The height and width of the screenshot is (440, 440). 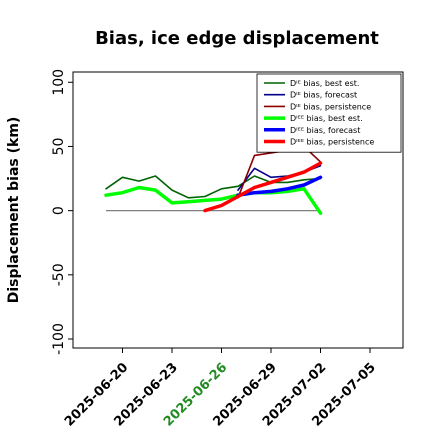 I want to click on legend-entry: Dᴵᴱ bias, best est., so click(x=324, y=83).